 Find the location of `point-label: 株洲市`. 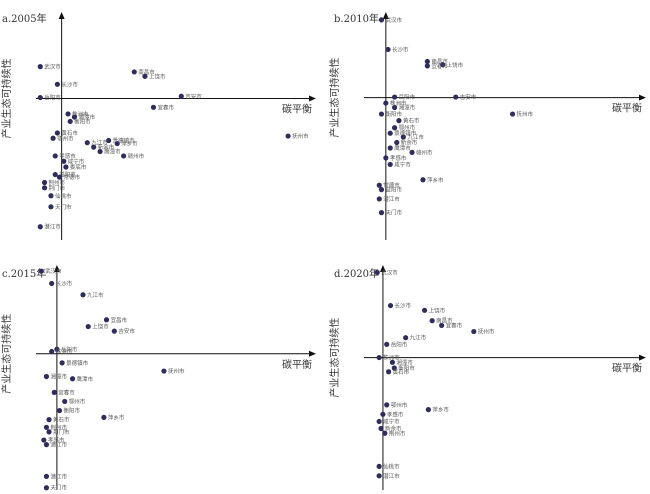

point-label: 株洲市 is located at coordinates (398, 103).